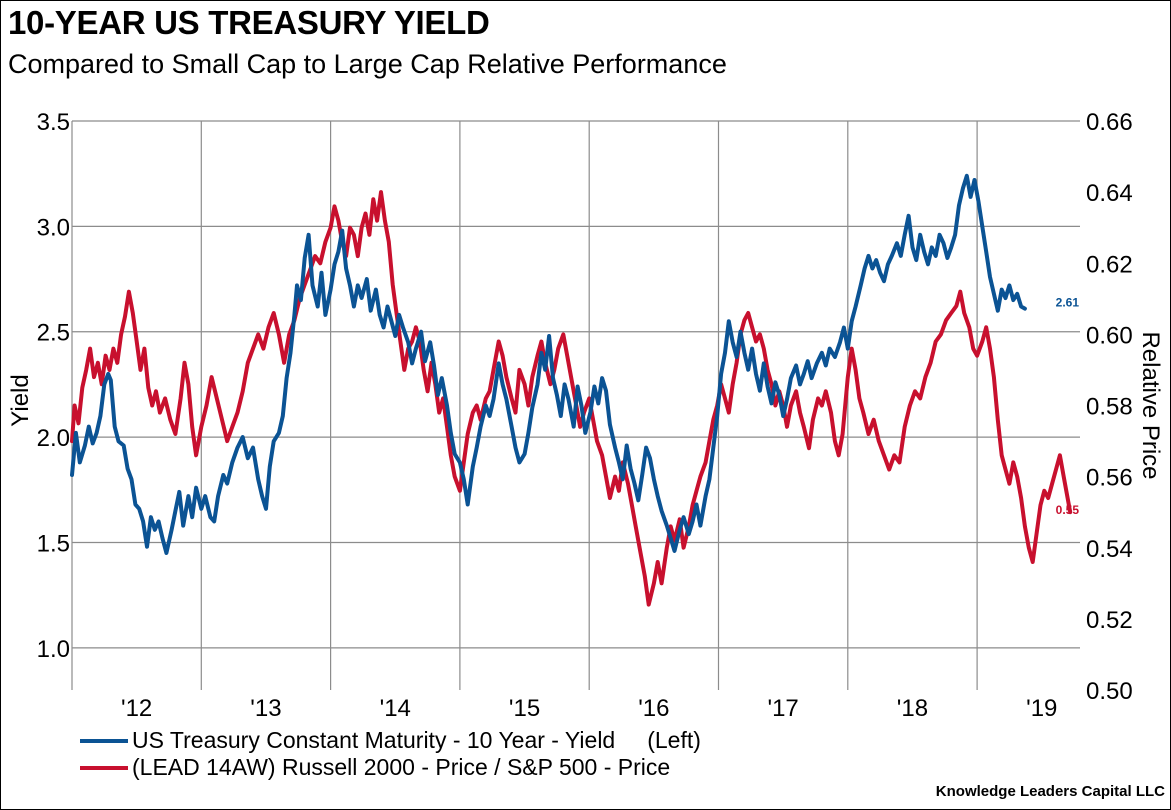 The width and height of the screenshot is (1171, 810). Describe the element at coordinates (783, 708) in the screenshot. I see `x-tick-label-5: '17` at that location.